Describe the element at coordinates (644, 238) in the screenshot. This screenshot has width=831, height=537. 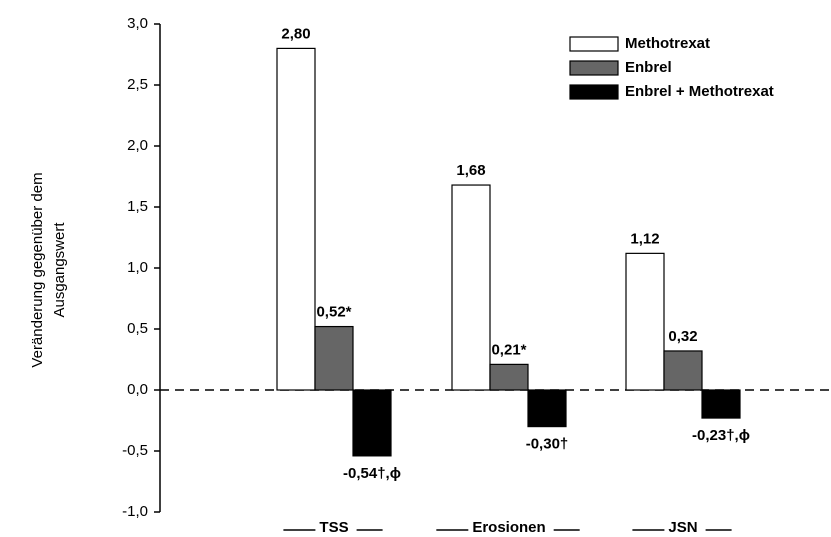
I see `value-label: 1,12` at that location.